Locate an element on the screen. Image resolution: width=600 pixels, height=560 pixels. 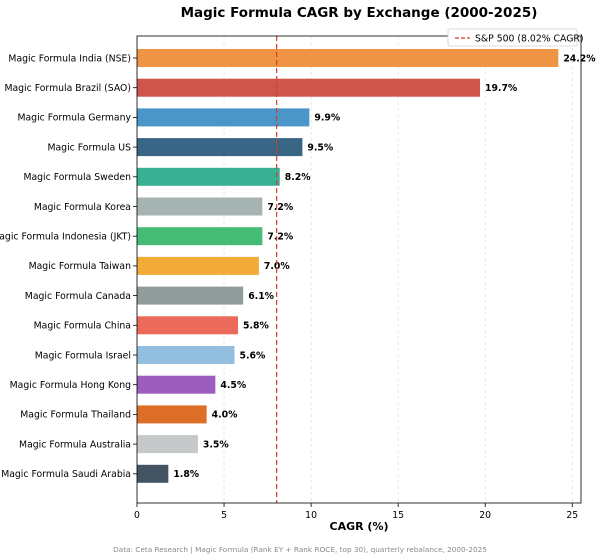
x-tick-label: 10 is located at coordinates (311, 515).